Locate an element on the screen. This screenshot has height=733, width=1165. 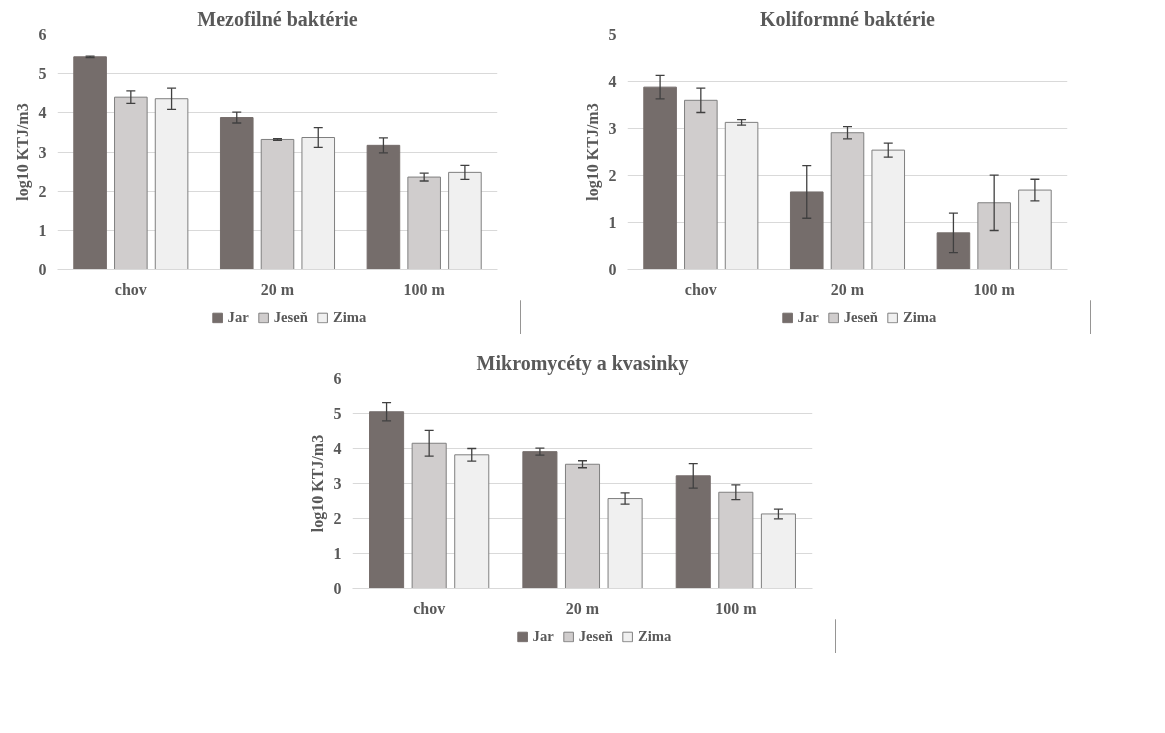
chart-title: Koliformné baktérie is located at coordinates (848, 18).